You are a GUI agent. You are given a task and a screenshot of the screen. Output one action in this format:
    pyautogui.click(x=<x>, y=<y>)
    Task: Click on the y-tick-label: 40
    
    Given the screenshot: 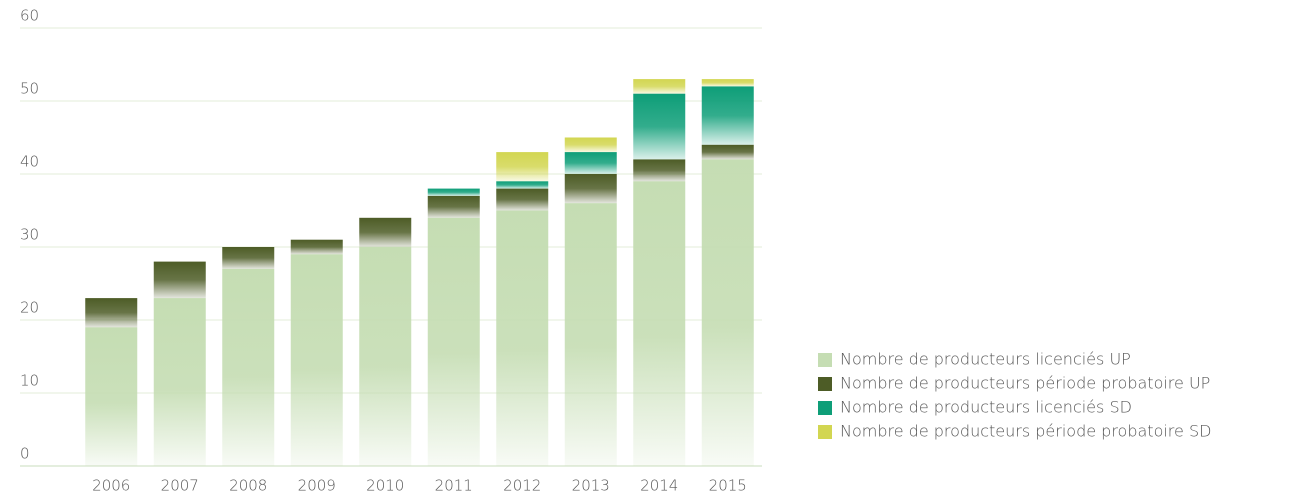 What is the action you would take?
    pyautogui.click(x=29, y=162)
    